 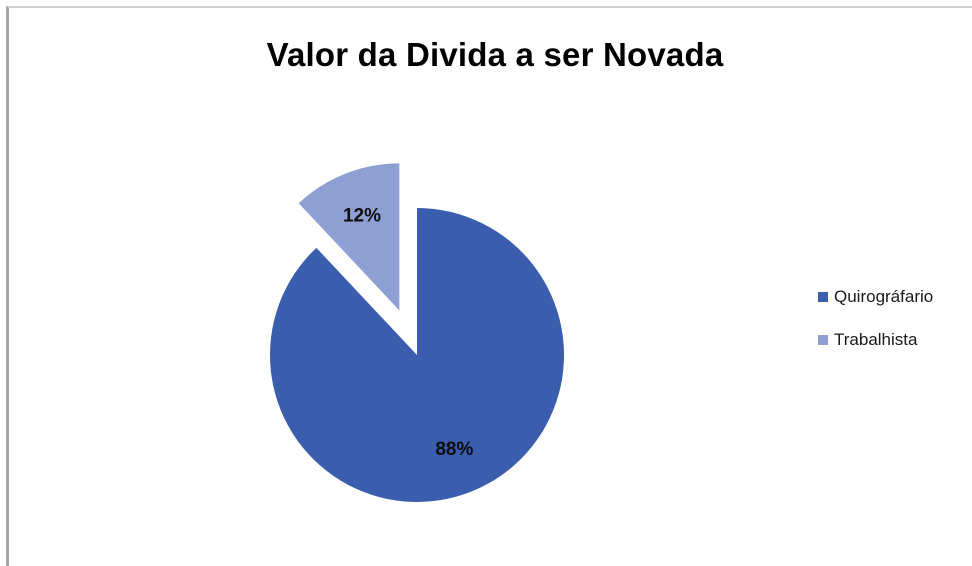 I want to click on legend: Quirográfario Trabalhista, so click(x=875, y=329).